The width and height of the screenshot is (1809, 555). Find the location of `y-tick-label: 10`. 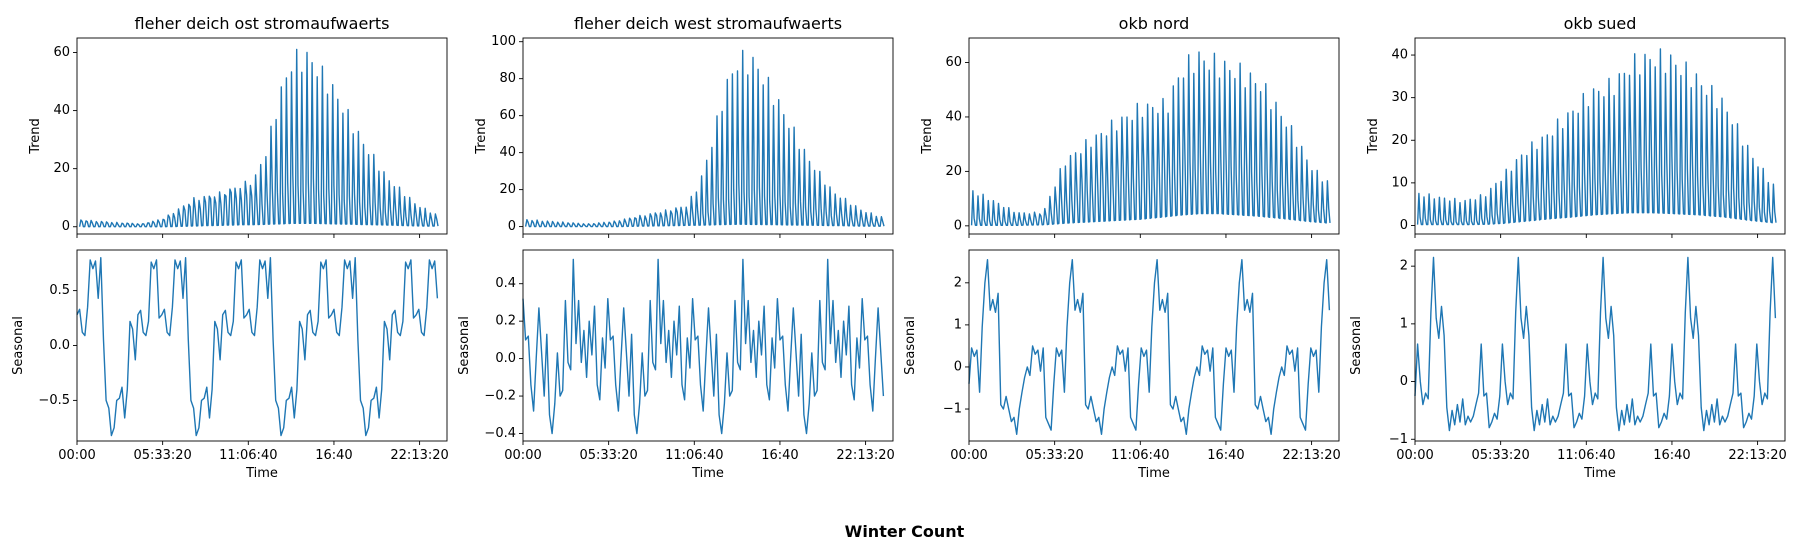

y-tick-label: 10 is located at coordinates (1399, 182).